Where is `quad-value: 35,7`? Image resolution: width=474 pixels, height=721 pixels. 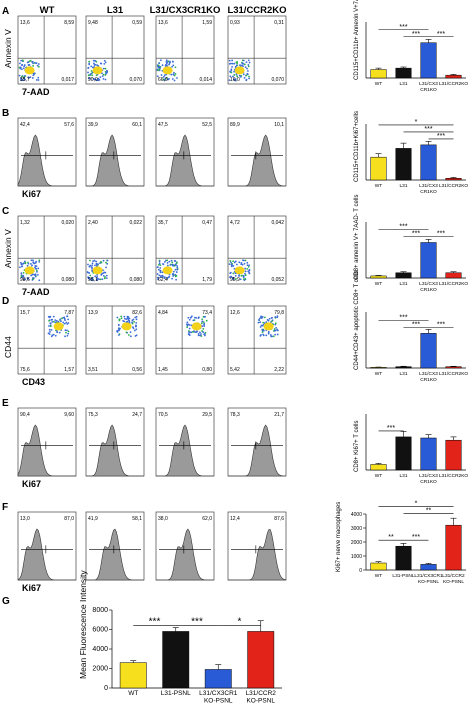
quad-value: 35,7 is located at coordinates (25, 80).